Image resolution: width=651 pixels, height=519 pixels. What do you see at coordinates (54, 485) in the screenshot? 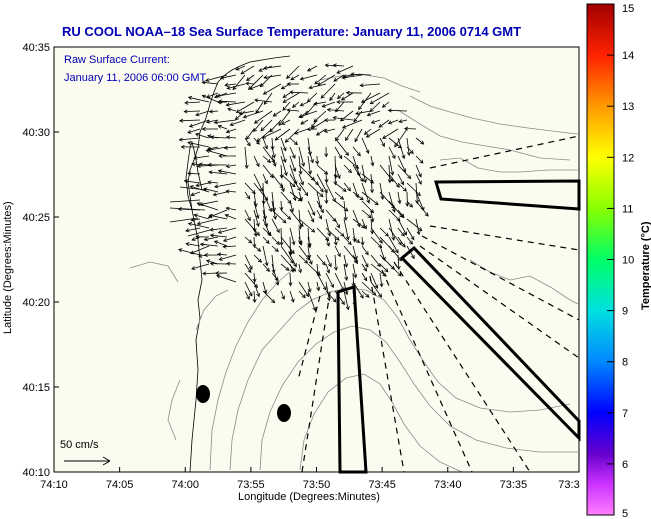
I see `x-tick-label: 74:10` at bounding box center [54, 485].